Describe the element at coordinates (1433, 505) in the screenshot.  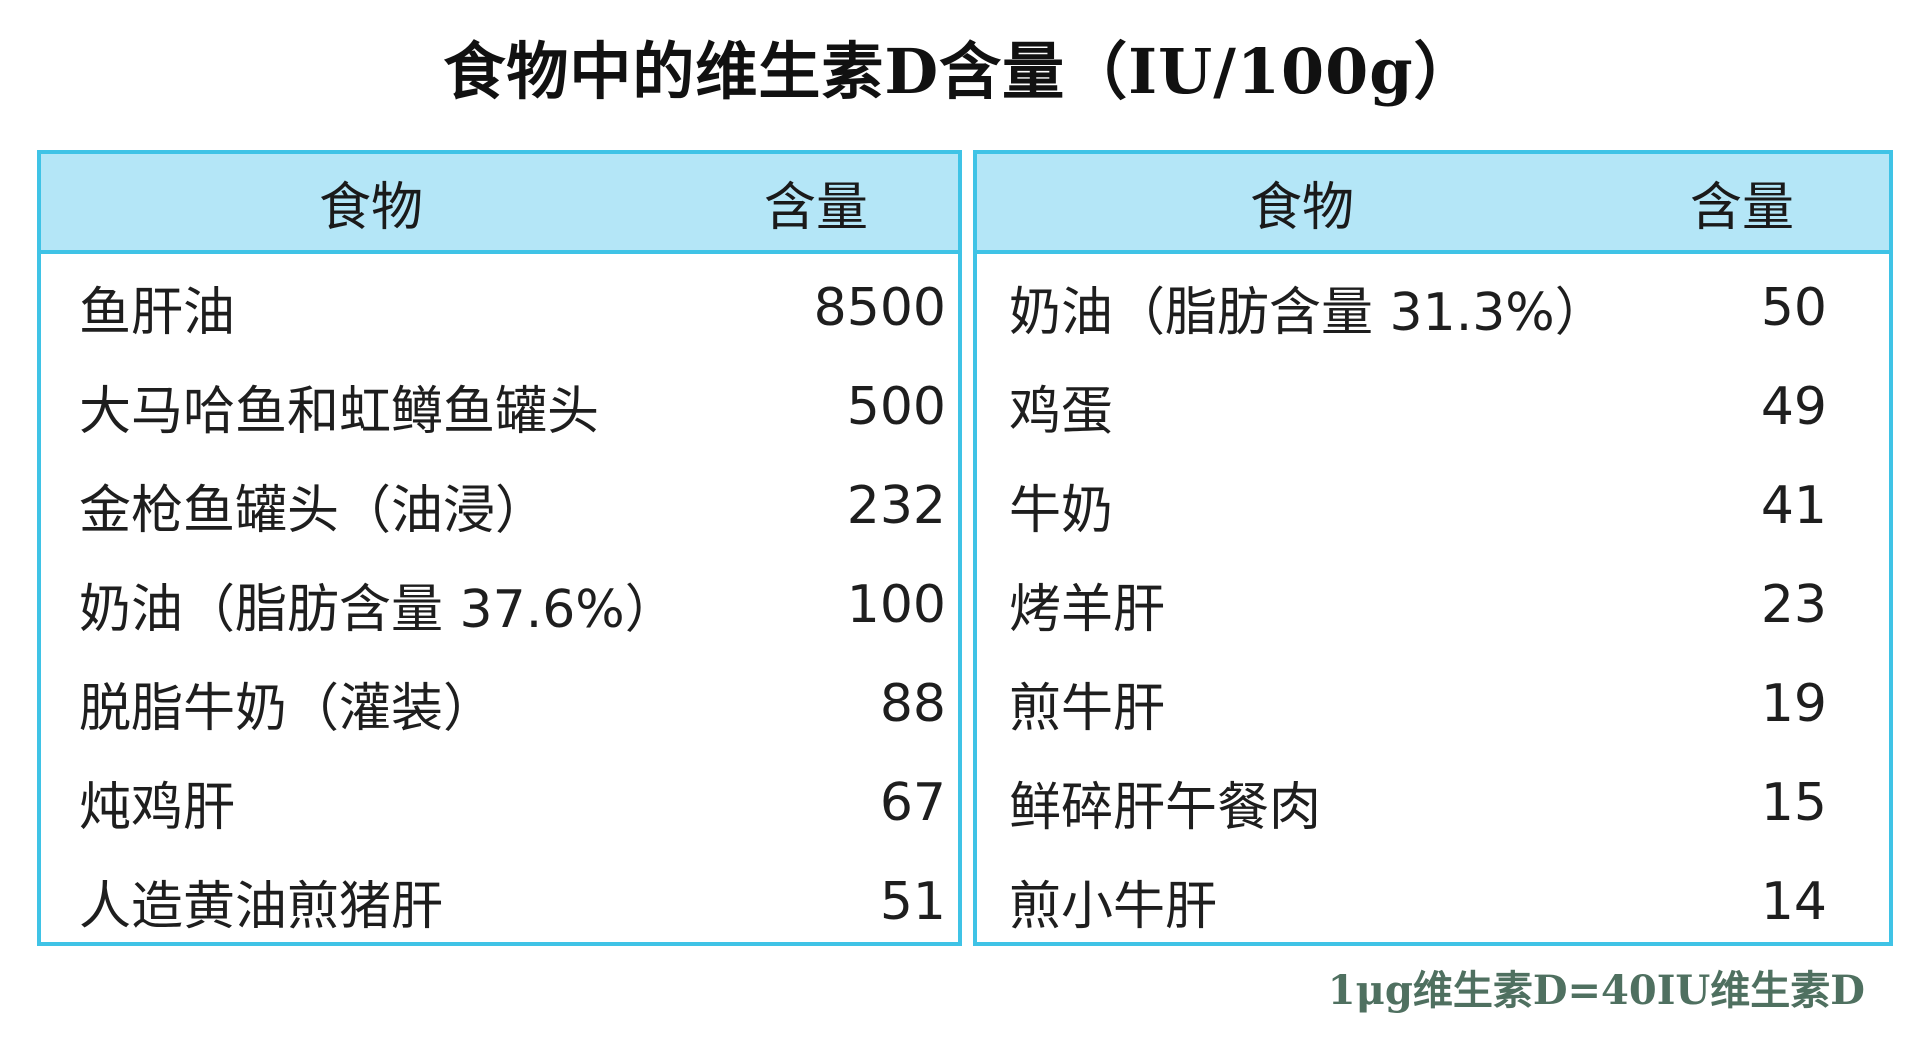
I see `table-row: 牛奶 41` at that location.